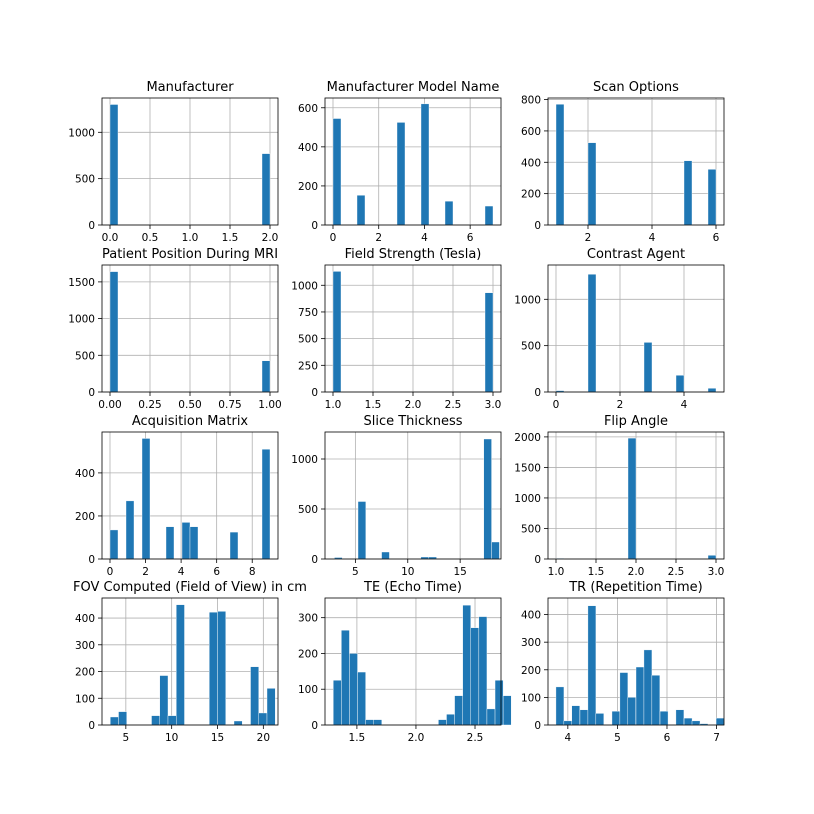 The height and width of the screenshot is (814, 814). What do you see at coordinates (308, 366) in the screenshot?
I see `y-tick-label: 250` at bounding box center [308, 366].